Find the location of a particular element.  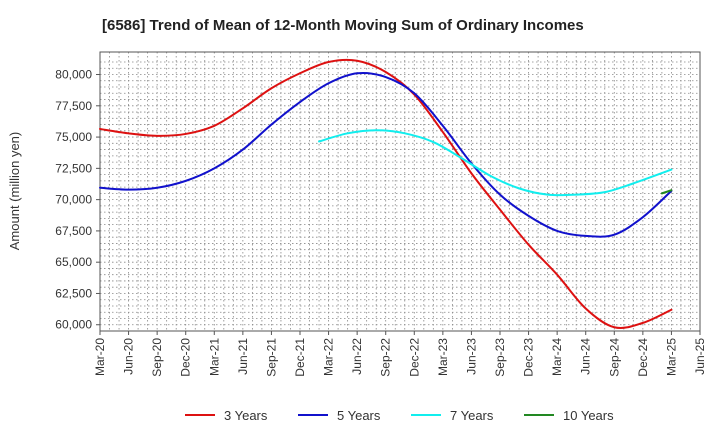

x-tick-label: Dec-21 is located at coordinates (300, 357).